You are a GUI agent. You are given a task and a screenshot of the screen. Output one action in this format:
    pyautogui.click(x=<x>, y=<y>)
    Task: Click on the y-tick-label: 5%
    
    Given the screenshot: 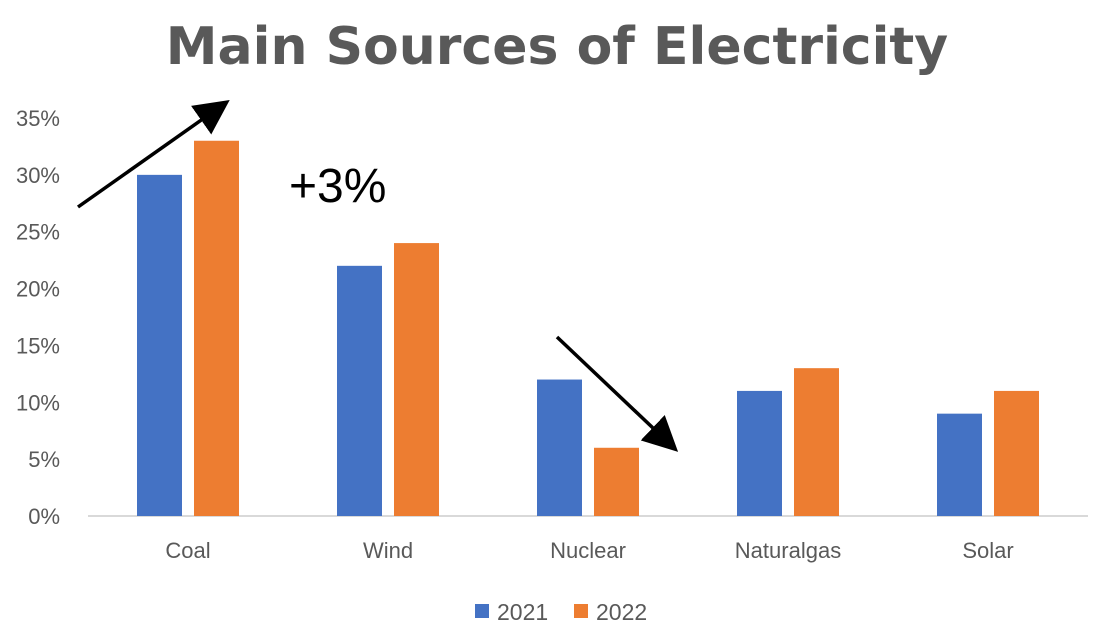 What is the action you would take?
    pyautogui.click(x=44, y=459)
    